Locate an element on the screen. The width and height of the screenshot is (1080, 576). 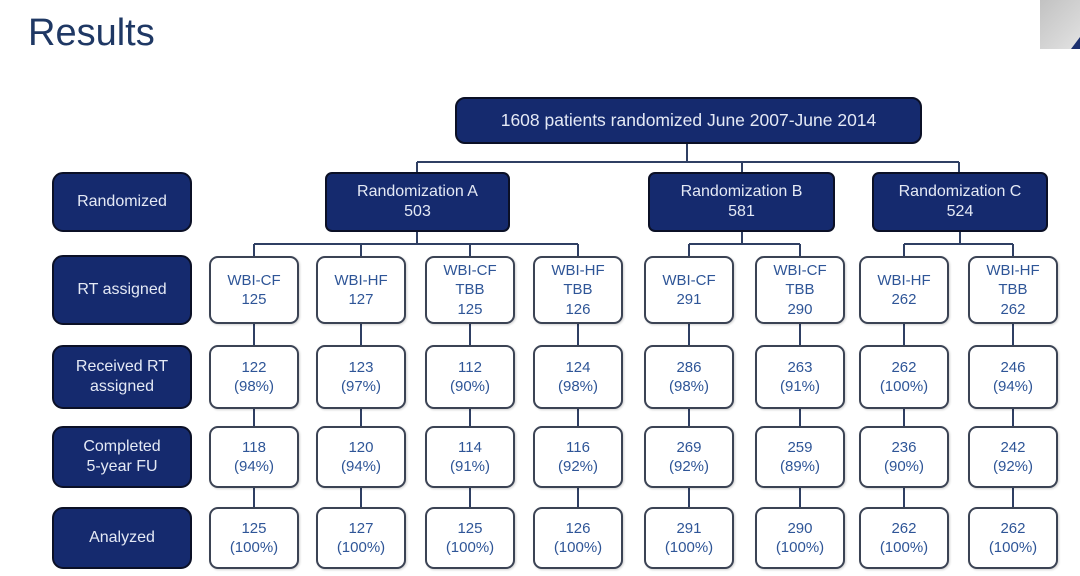
received-rt-cell: 122 (98%) is located at coordinates (254, 377).